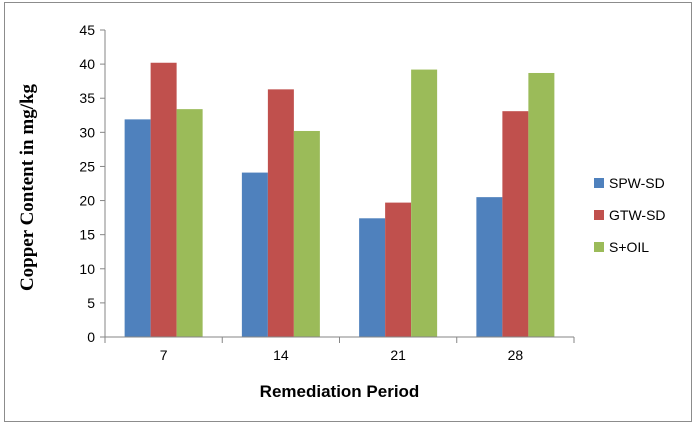 The height and width of the screenshot is (425, 696). Describe the element at coordinates (87, 132) in the screenshot. I see `y-tick-label: 30` at that location.